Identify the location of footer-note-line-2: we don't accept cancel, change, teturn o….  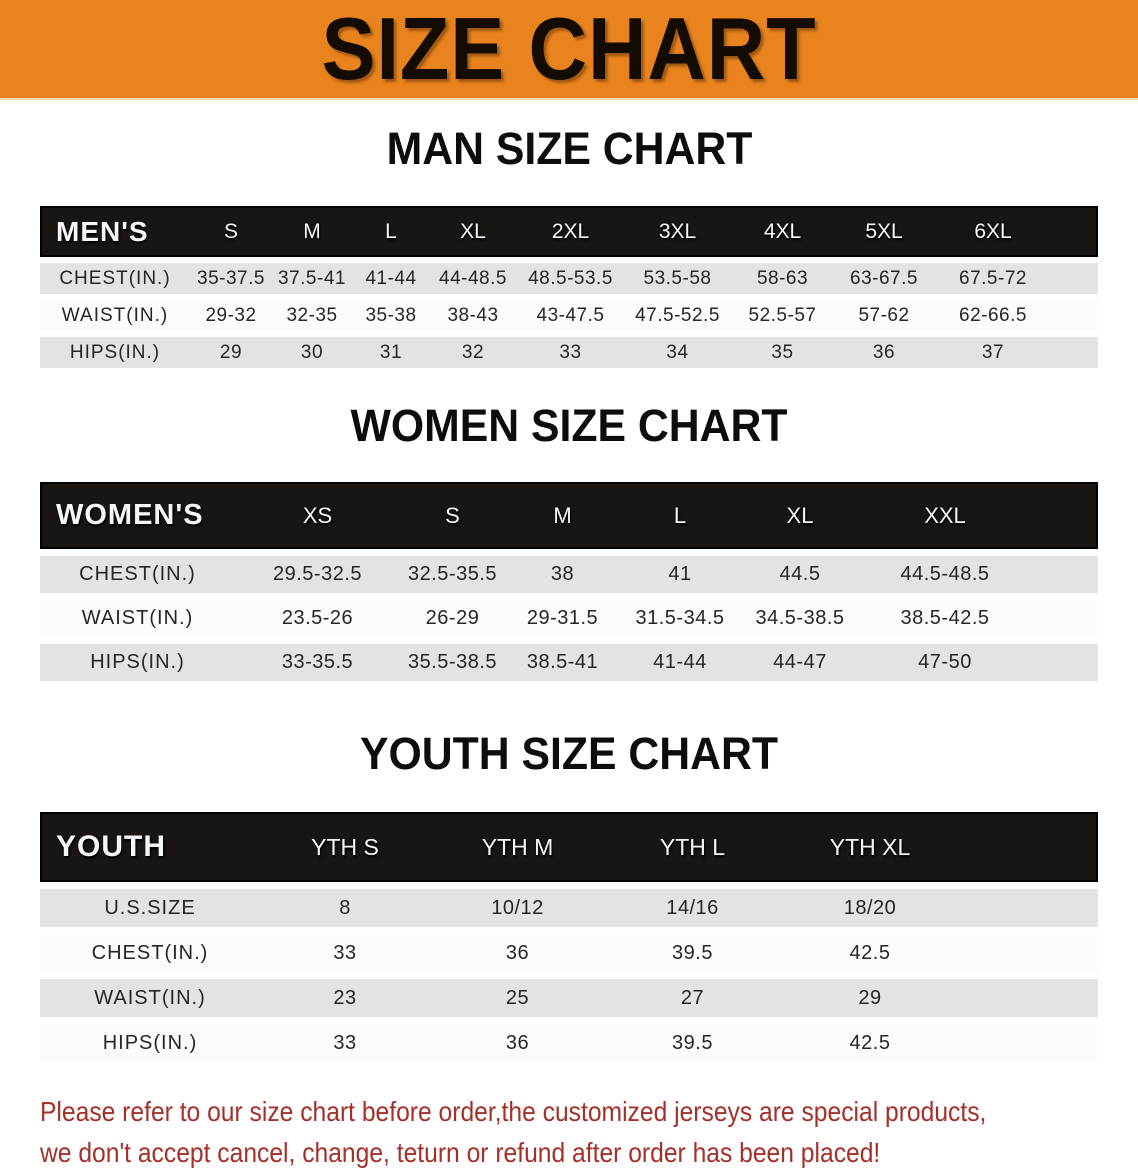
(460, 1152).